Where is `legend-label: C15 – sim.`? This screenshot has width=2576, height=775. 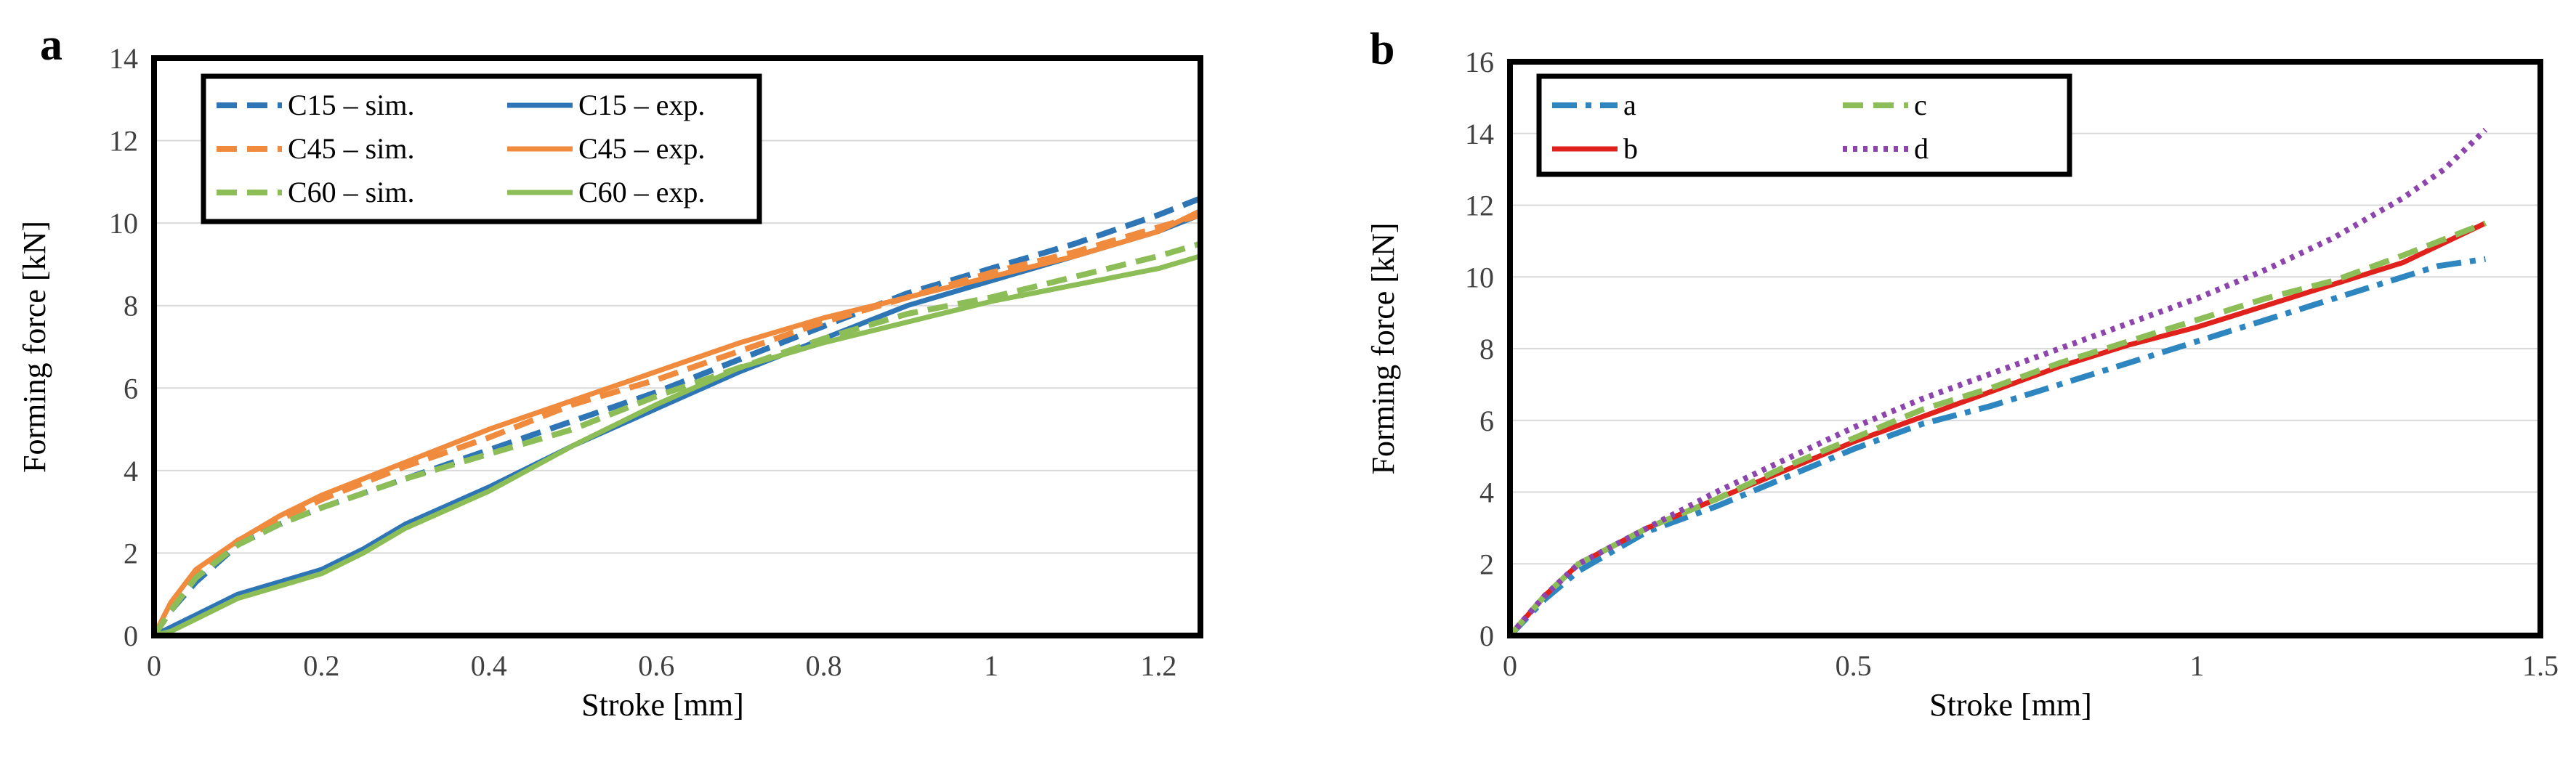 legend-label: C15 – sim. is located at coordinates (351, 105).